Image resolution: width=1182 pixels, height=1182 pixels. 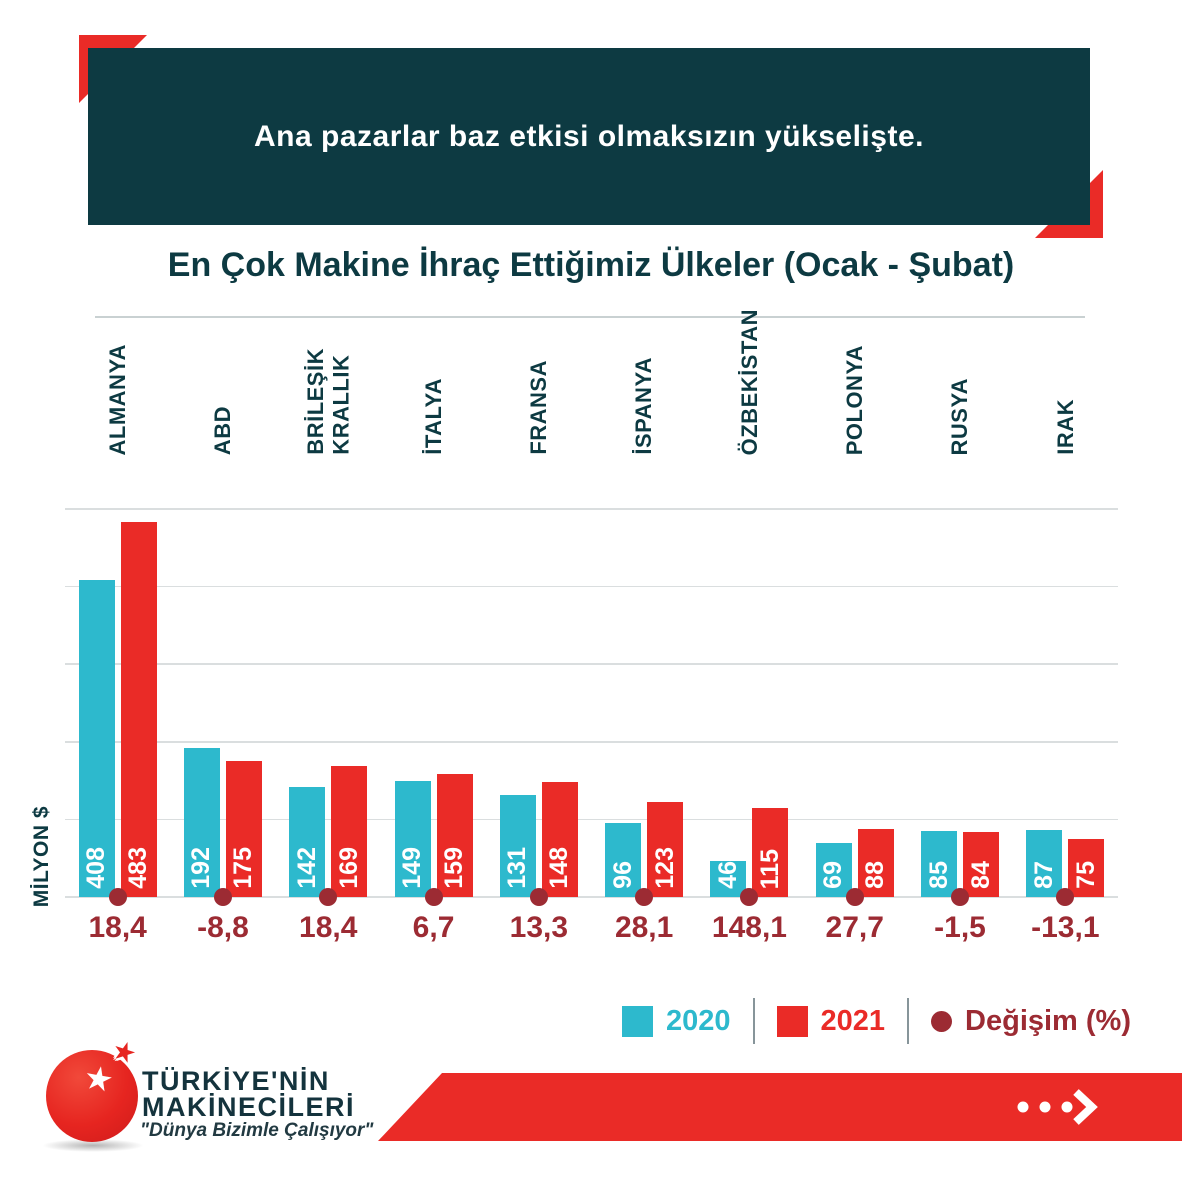 What do you see at coordinates (223, 430) in the screenshot?
I see `country-label: ABD` at bounding box center [223, 430].